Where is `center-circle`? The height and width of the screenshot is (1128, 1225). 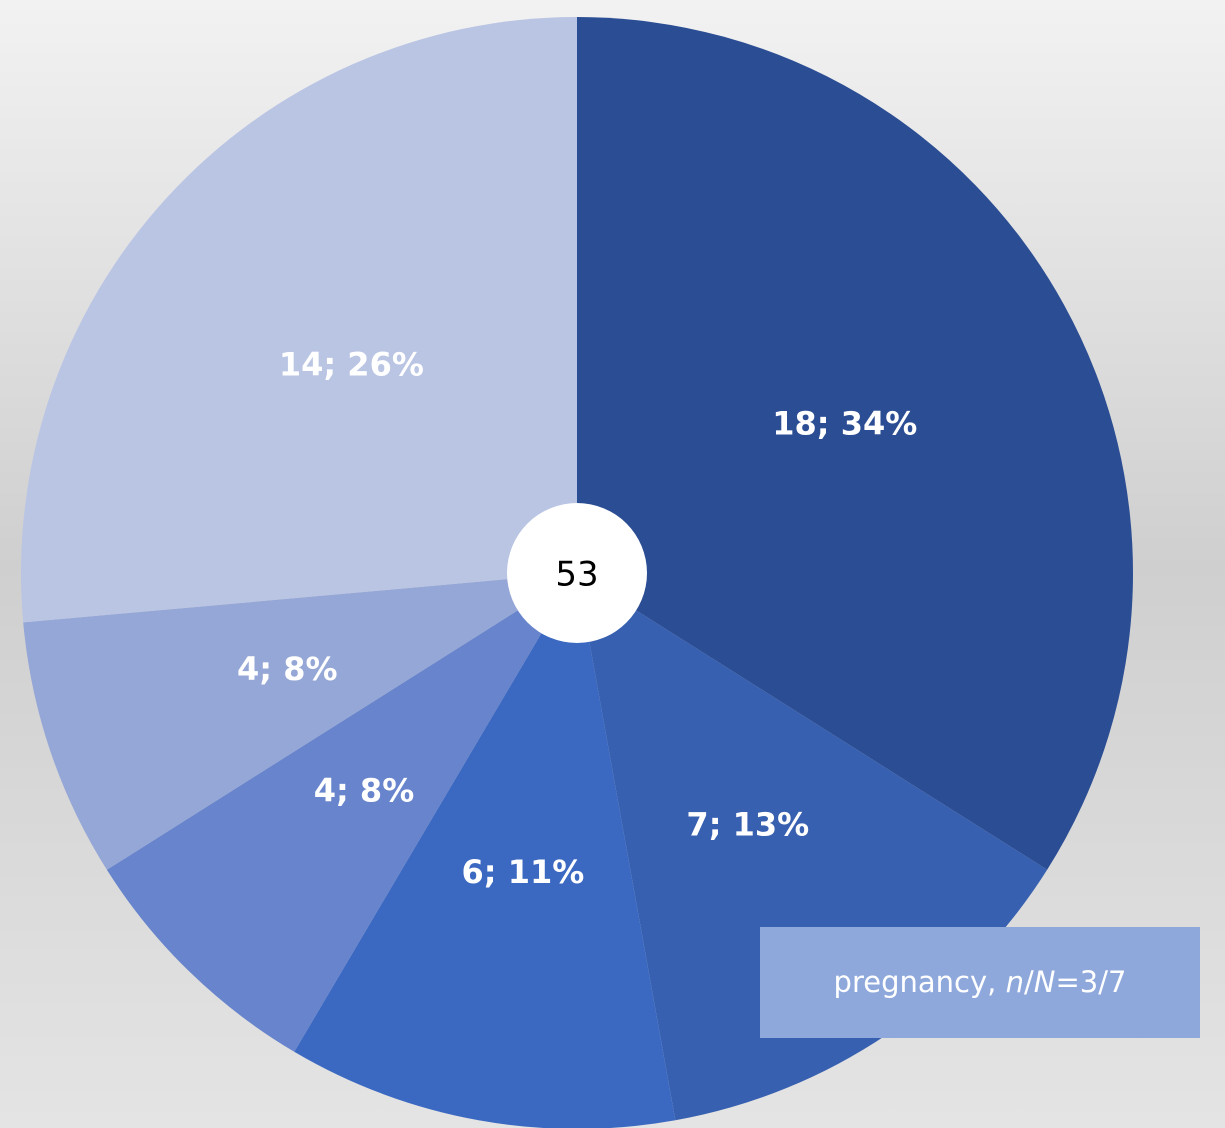
center-circle is located at coordinates (577, 573).